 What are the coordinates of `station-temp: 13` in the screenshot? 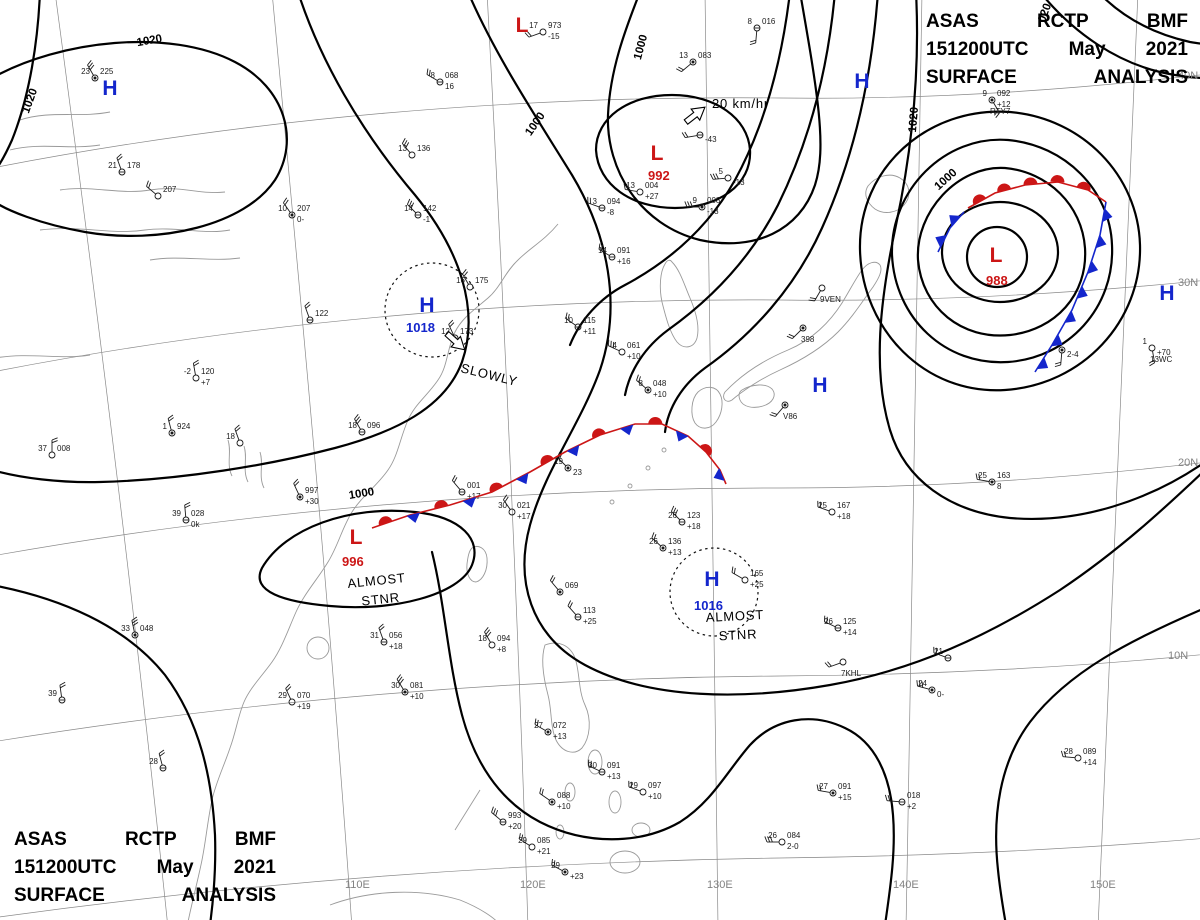 It's located at (683, 55).